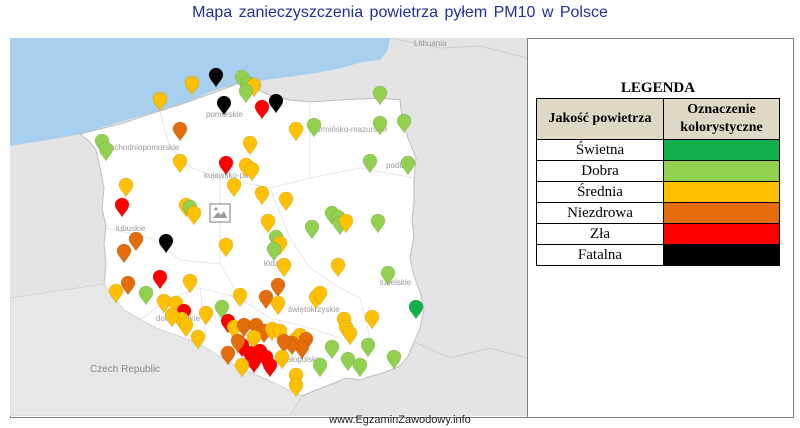 This screenshot has height=428, width=800. I want to click on legend-row: Niezdrowa, so click(658, 213).